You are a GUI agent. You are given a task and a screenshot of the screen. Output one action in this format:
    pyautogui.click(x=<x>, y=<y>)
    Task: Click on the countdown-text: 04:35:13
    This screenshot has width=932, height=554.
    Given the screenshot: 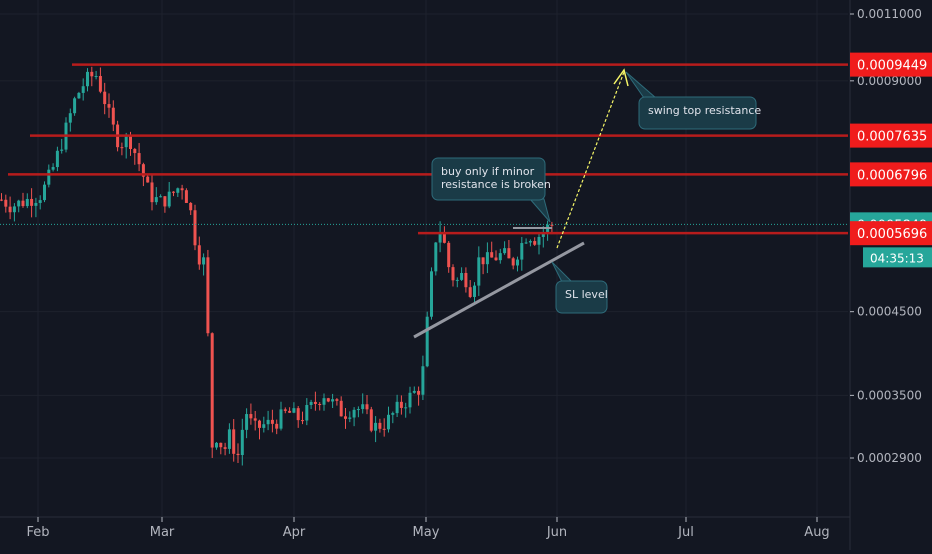 What is the action you would take?
    pyautogui.click(x=897, y=258)
    